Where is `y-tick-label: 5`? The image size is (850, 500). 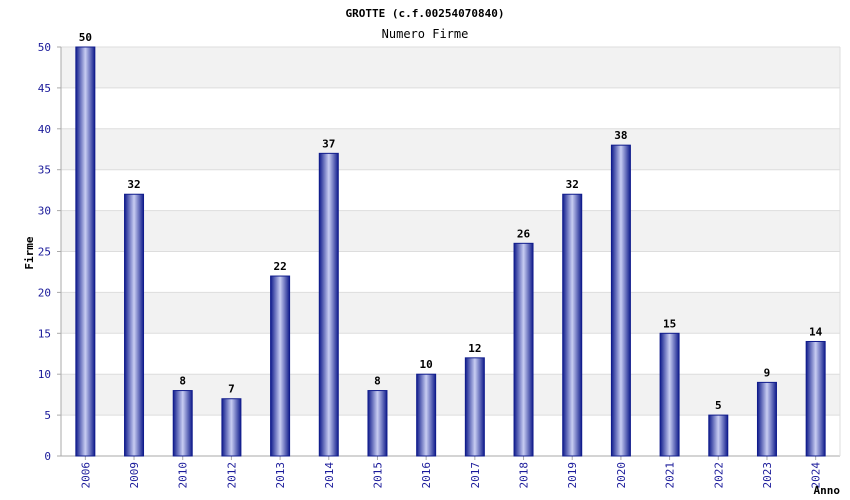
y-tick-label: 5 is located at coordinates (47, 415).